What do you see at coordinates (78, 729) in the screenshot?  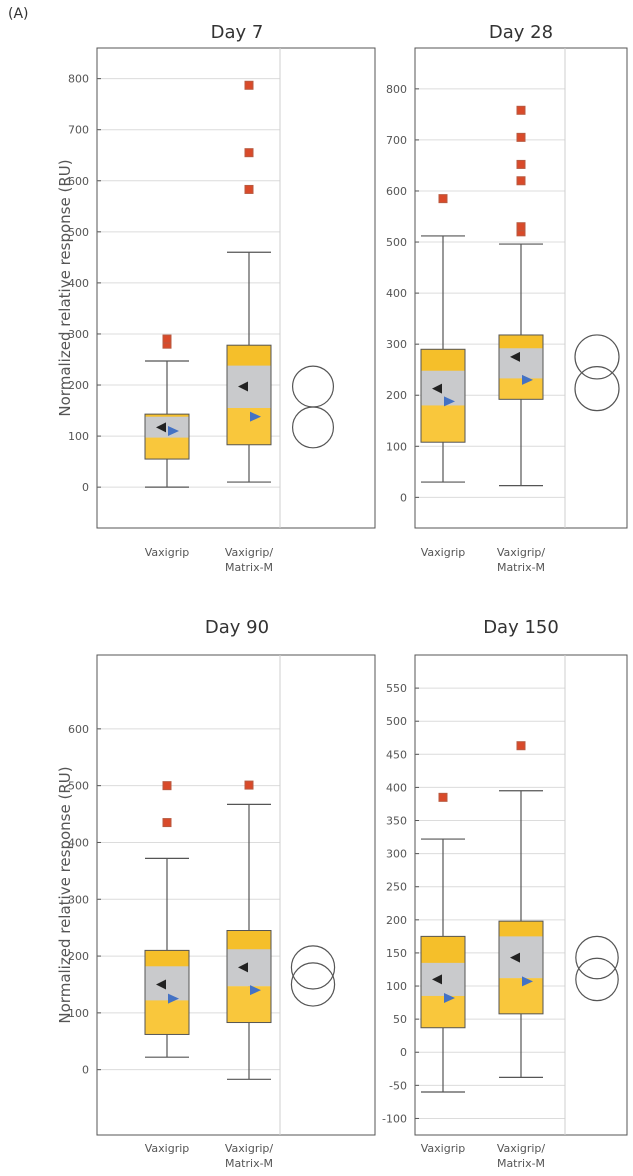 I see `y-tick-label: 600` at bounding box center [78, 729].